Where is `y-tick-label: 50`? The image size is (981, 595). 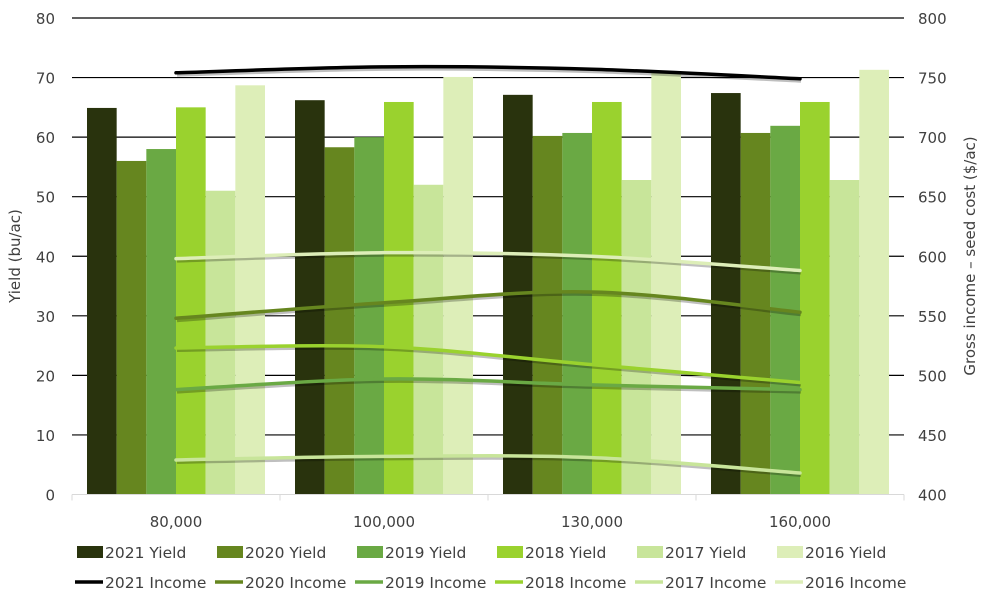 y-tick-label: 50 is located at coordinates (45, 198).